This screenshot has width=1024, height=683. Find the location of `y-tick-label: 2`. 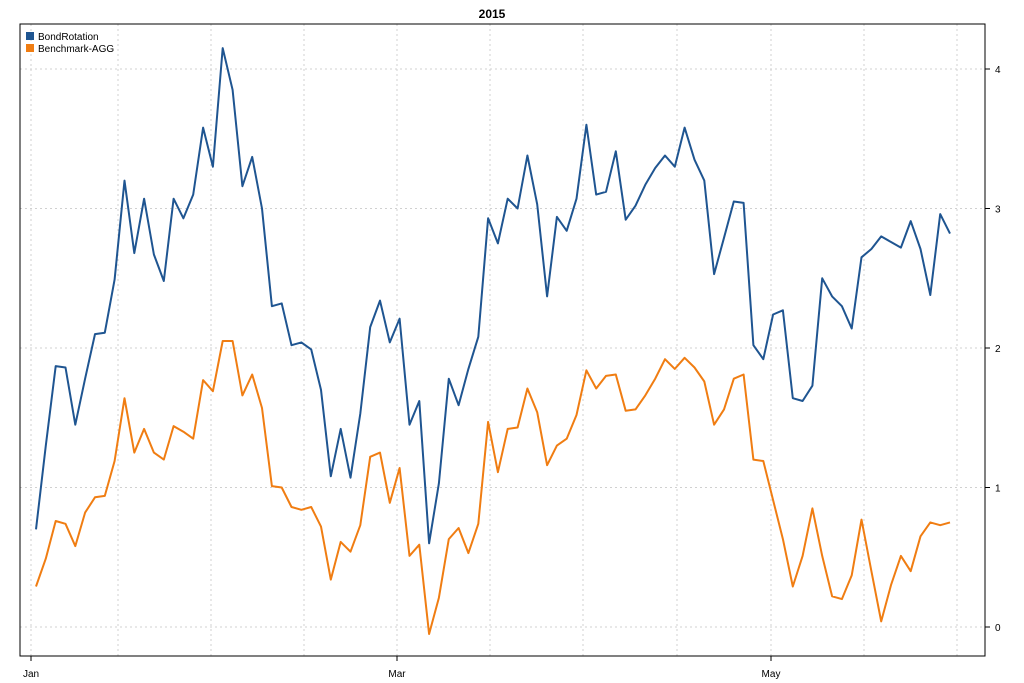

y-tick-label: 2 is located at coordinates (998, 349).